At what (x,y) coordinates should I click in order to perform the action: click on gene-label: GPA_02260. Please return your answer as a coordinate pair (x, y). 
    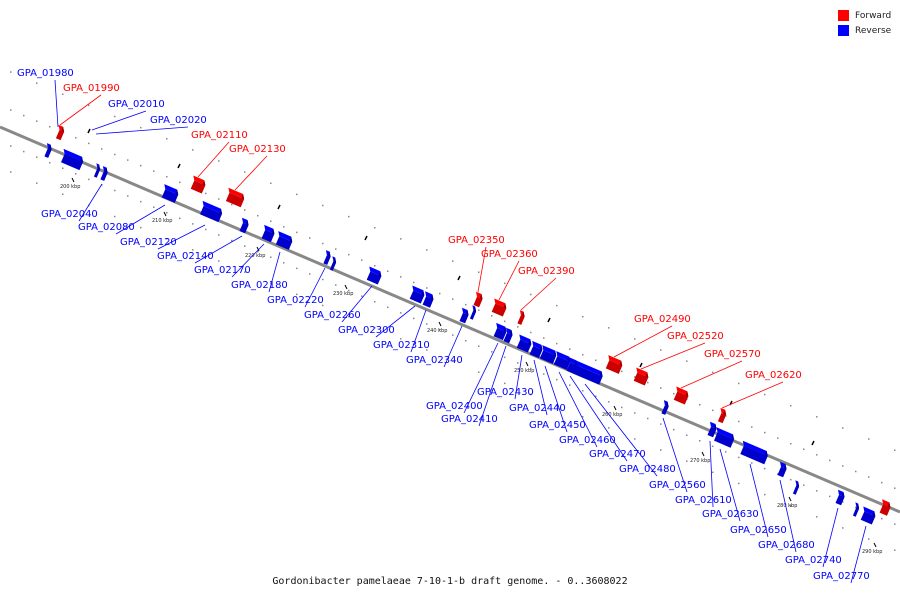
    Looking at the image, I should click on (332, 315).